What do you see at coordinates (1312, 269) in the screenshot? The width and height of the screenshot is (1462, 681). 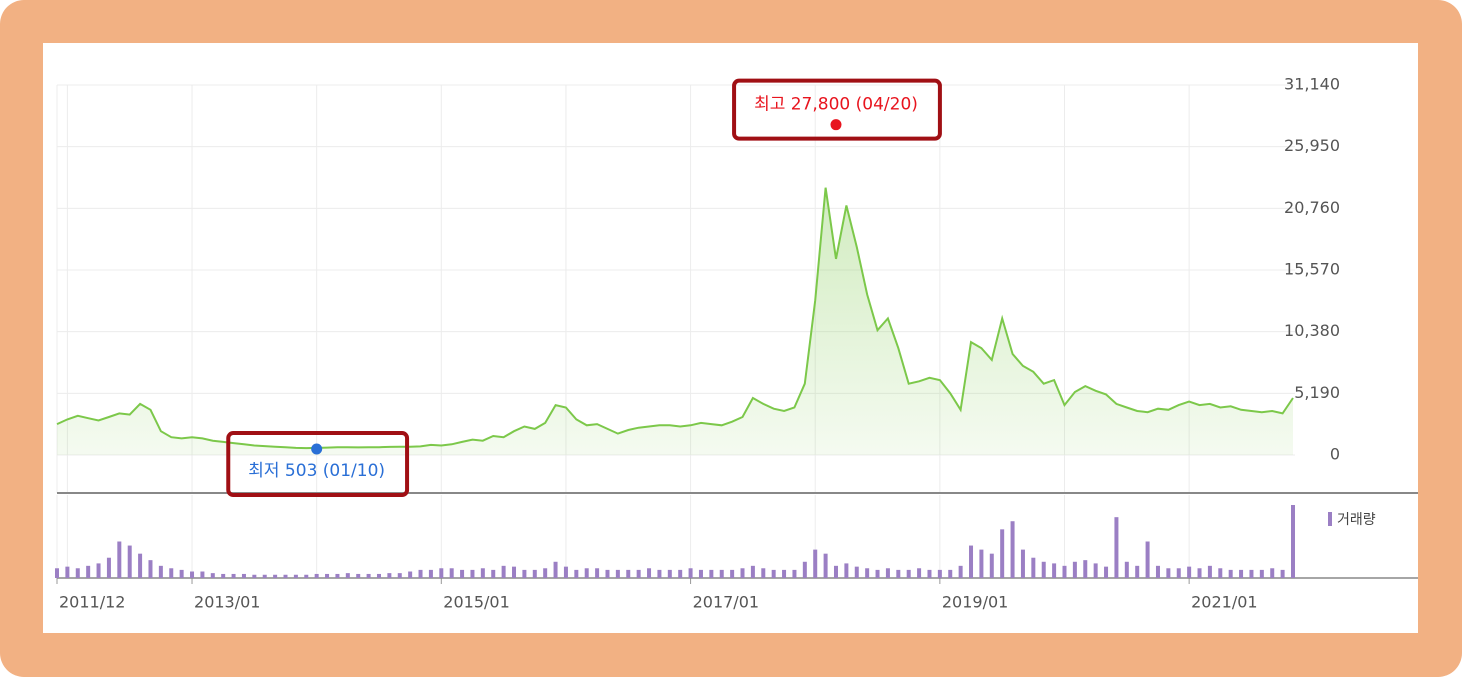 I see `y-tick-label: 15,570` at bounding box center [1312, 269].